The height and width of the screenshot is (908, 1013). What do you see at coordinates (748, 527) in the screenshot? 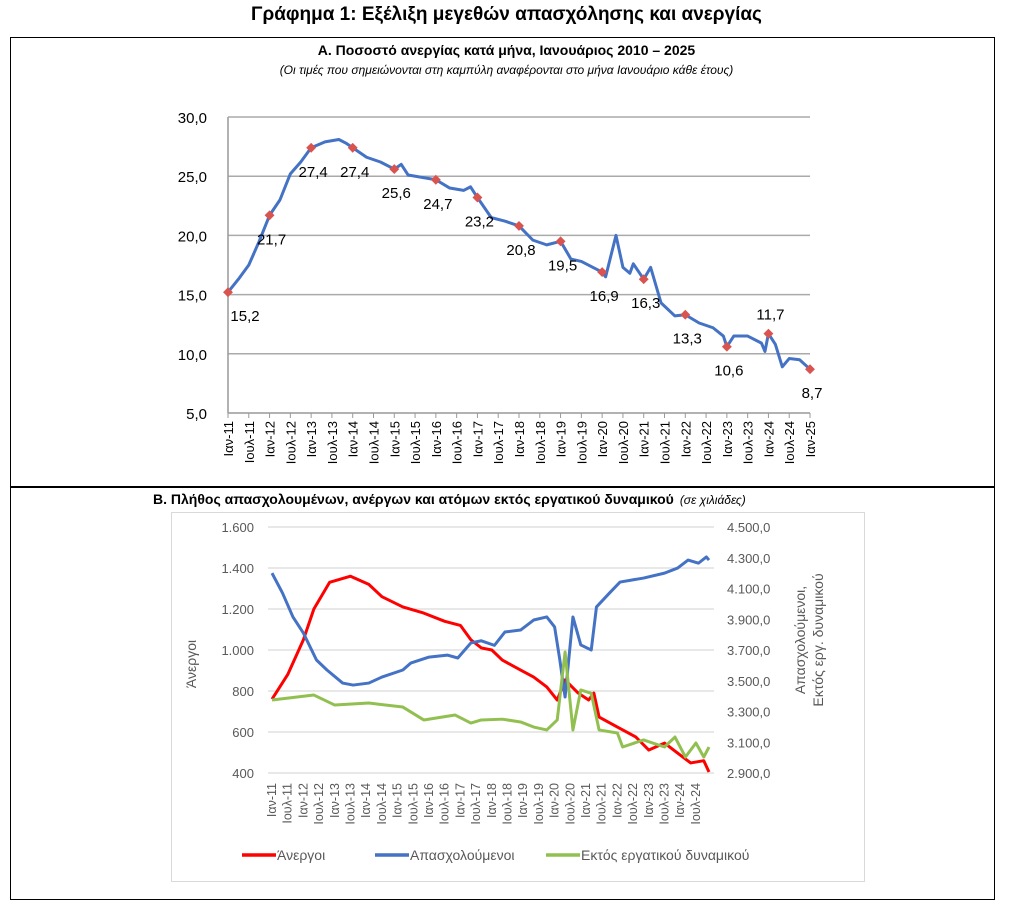
I see `y-right-tick-label: 4.500,0` at bounding box center [748, 527].